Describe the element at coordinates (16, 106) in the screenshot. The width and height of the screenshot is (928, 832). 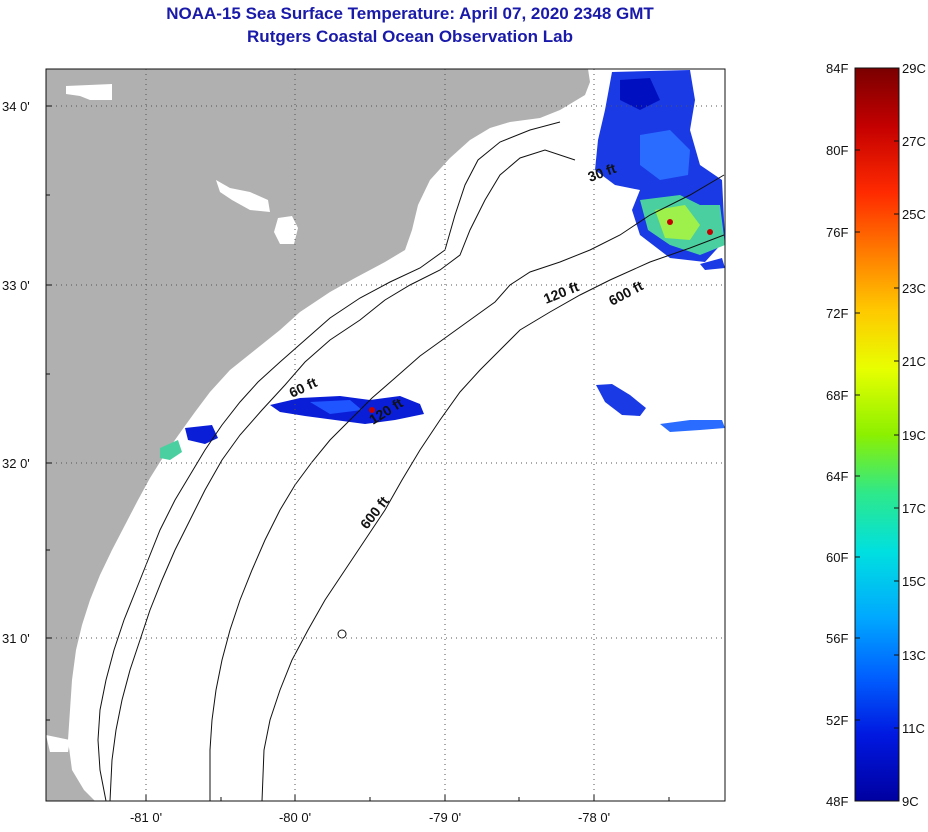
I see `lat-tick-label: 34 0'` at that location.